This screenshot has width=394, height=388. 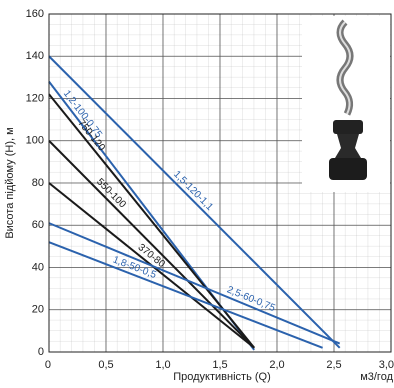 I want to click on x-axis-unit: м3/год, so click(x=376, y=377).